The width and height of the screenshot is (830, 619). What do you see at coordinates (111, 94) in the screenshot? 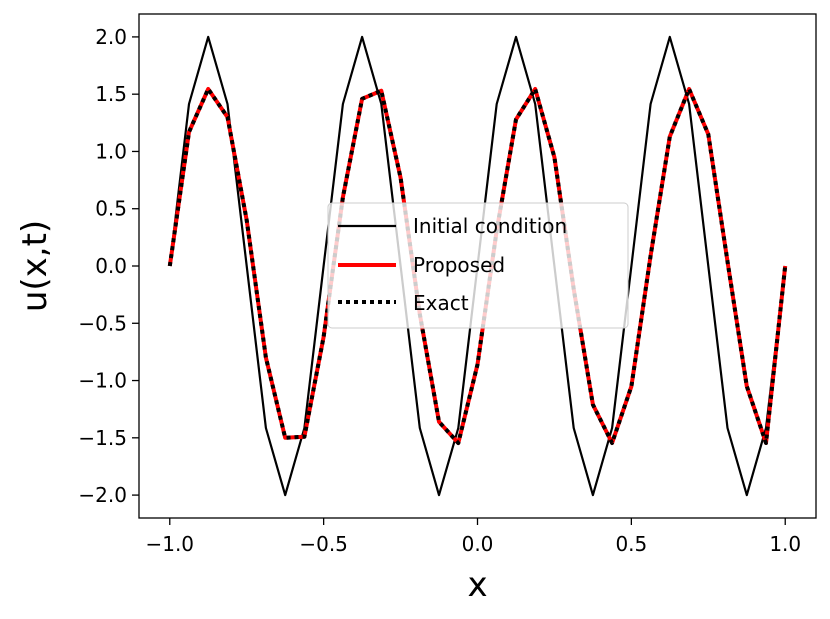
I see `y-tick-label: 1.5` at bounding box center [111, 94].